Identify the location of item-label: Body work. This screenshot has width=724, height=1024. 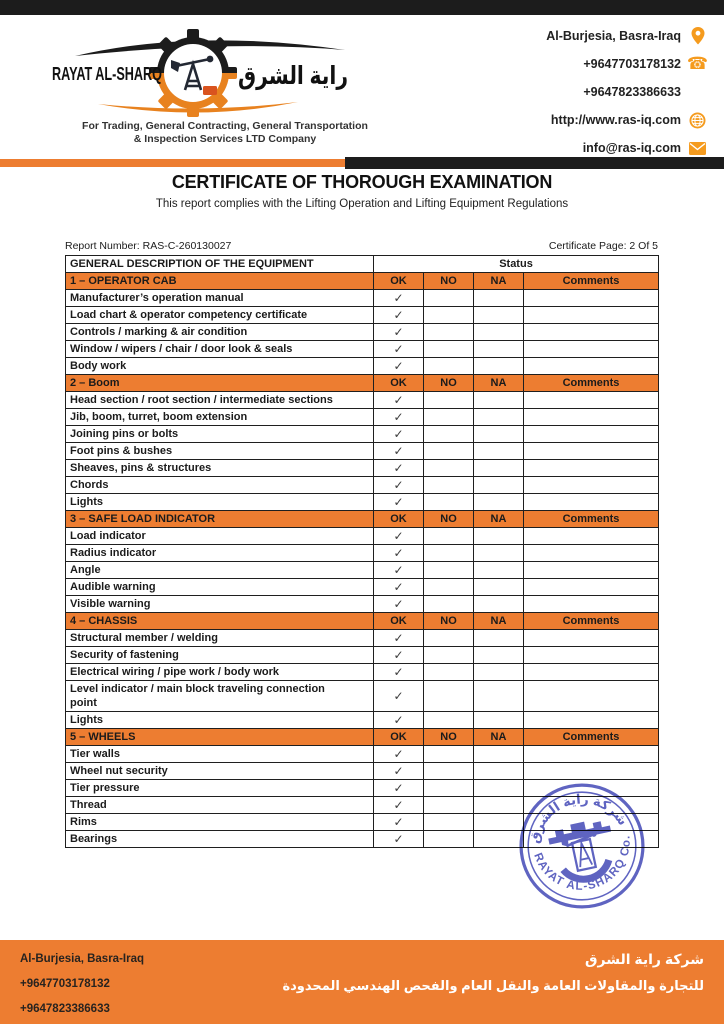
(219, 366).